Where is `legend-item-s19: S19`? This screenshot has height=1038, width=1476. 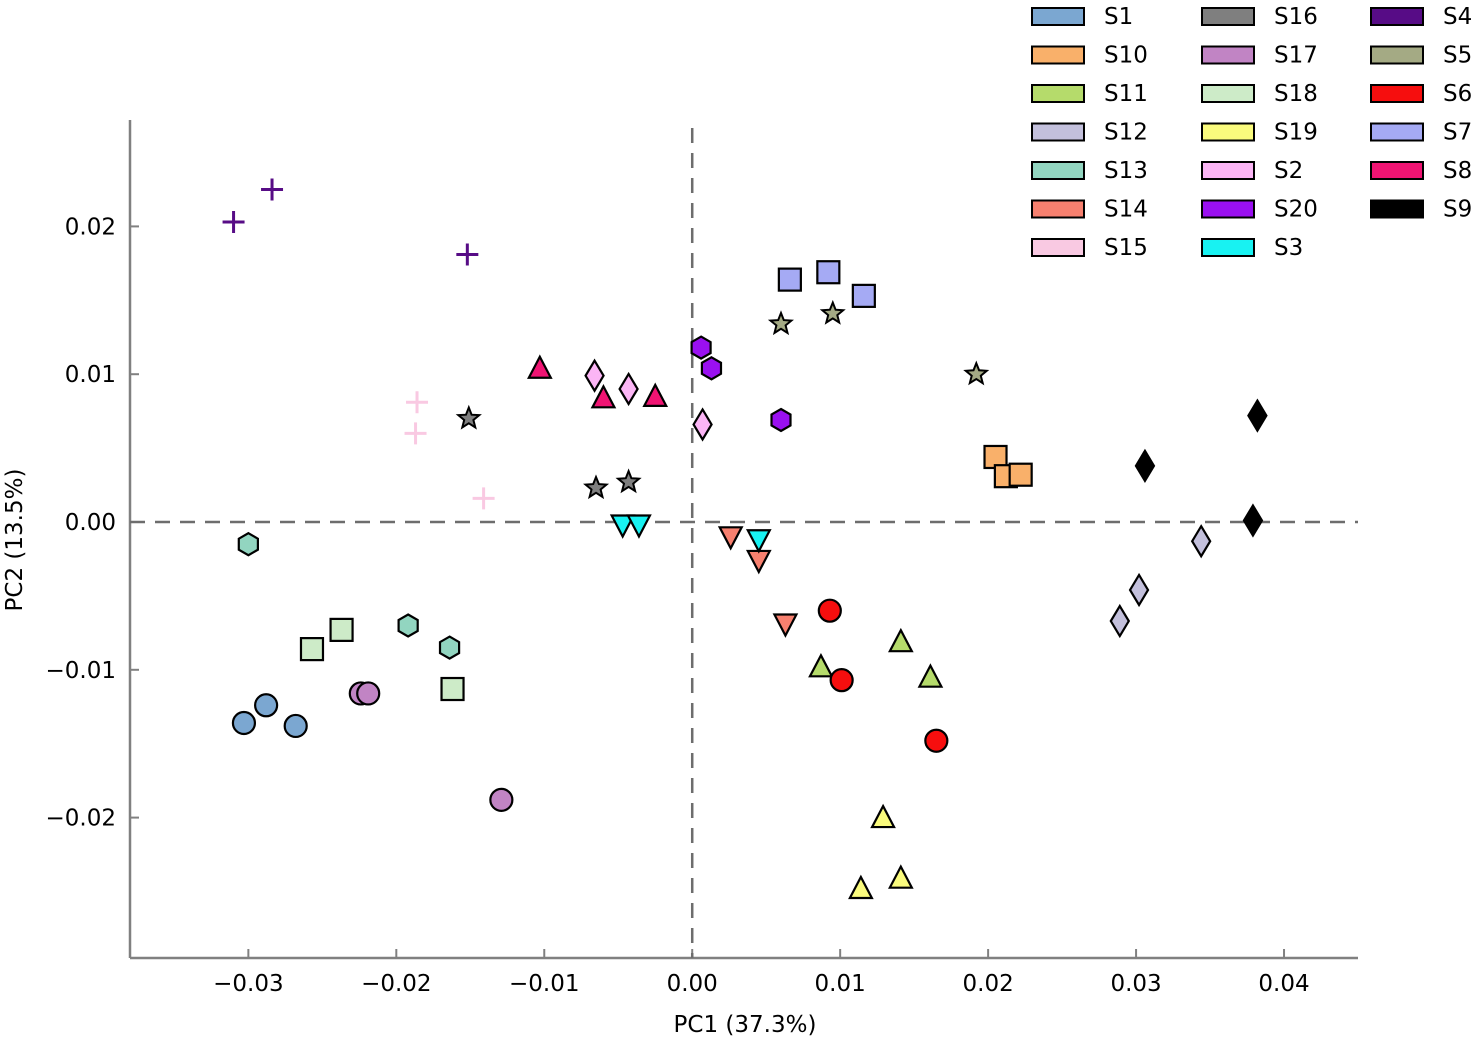 legend-item-s19: S19 is located at coordinates (1259, 133).